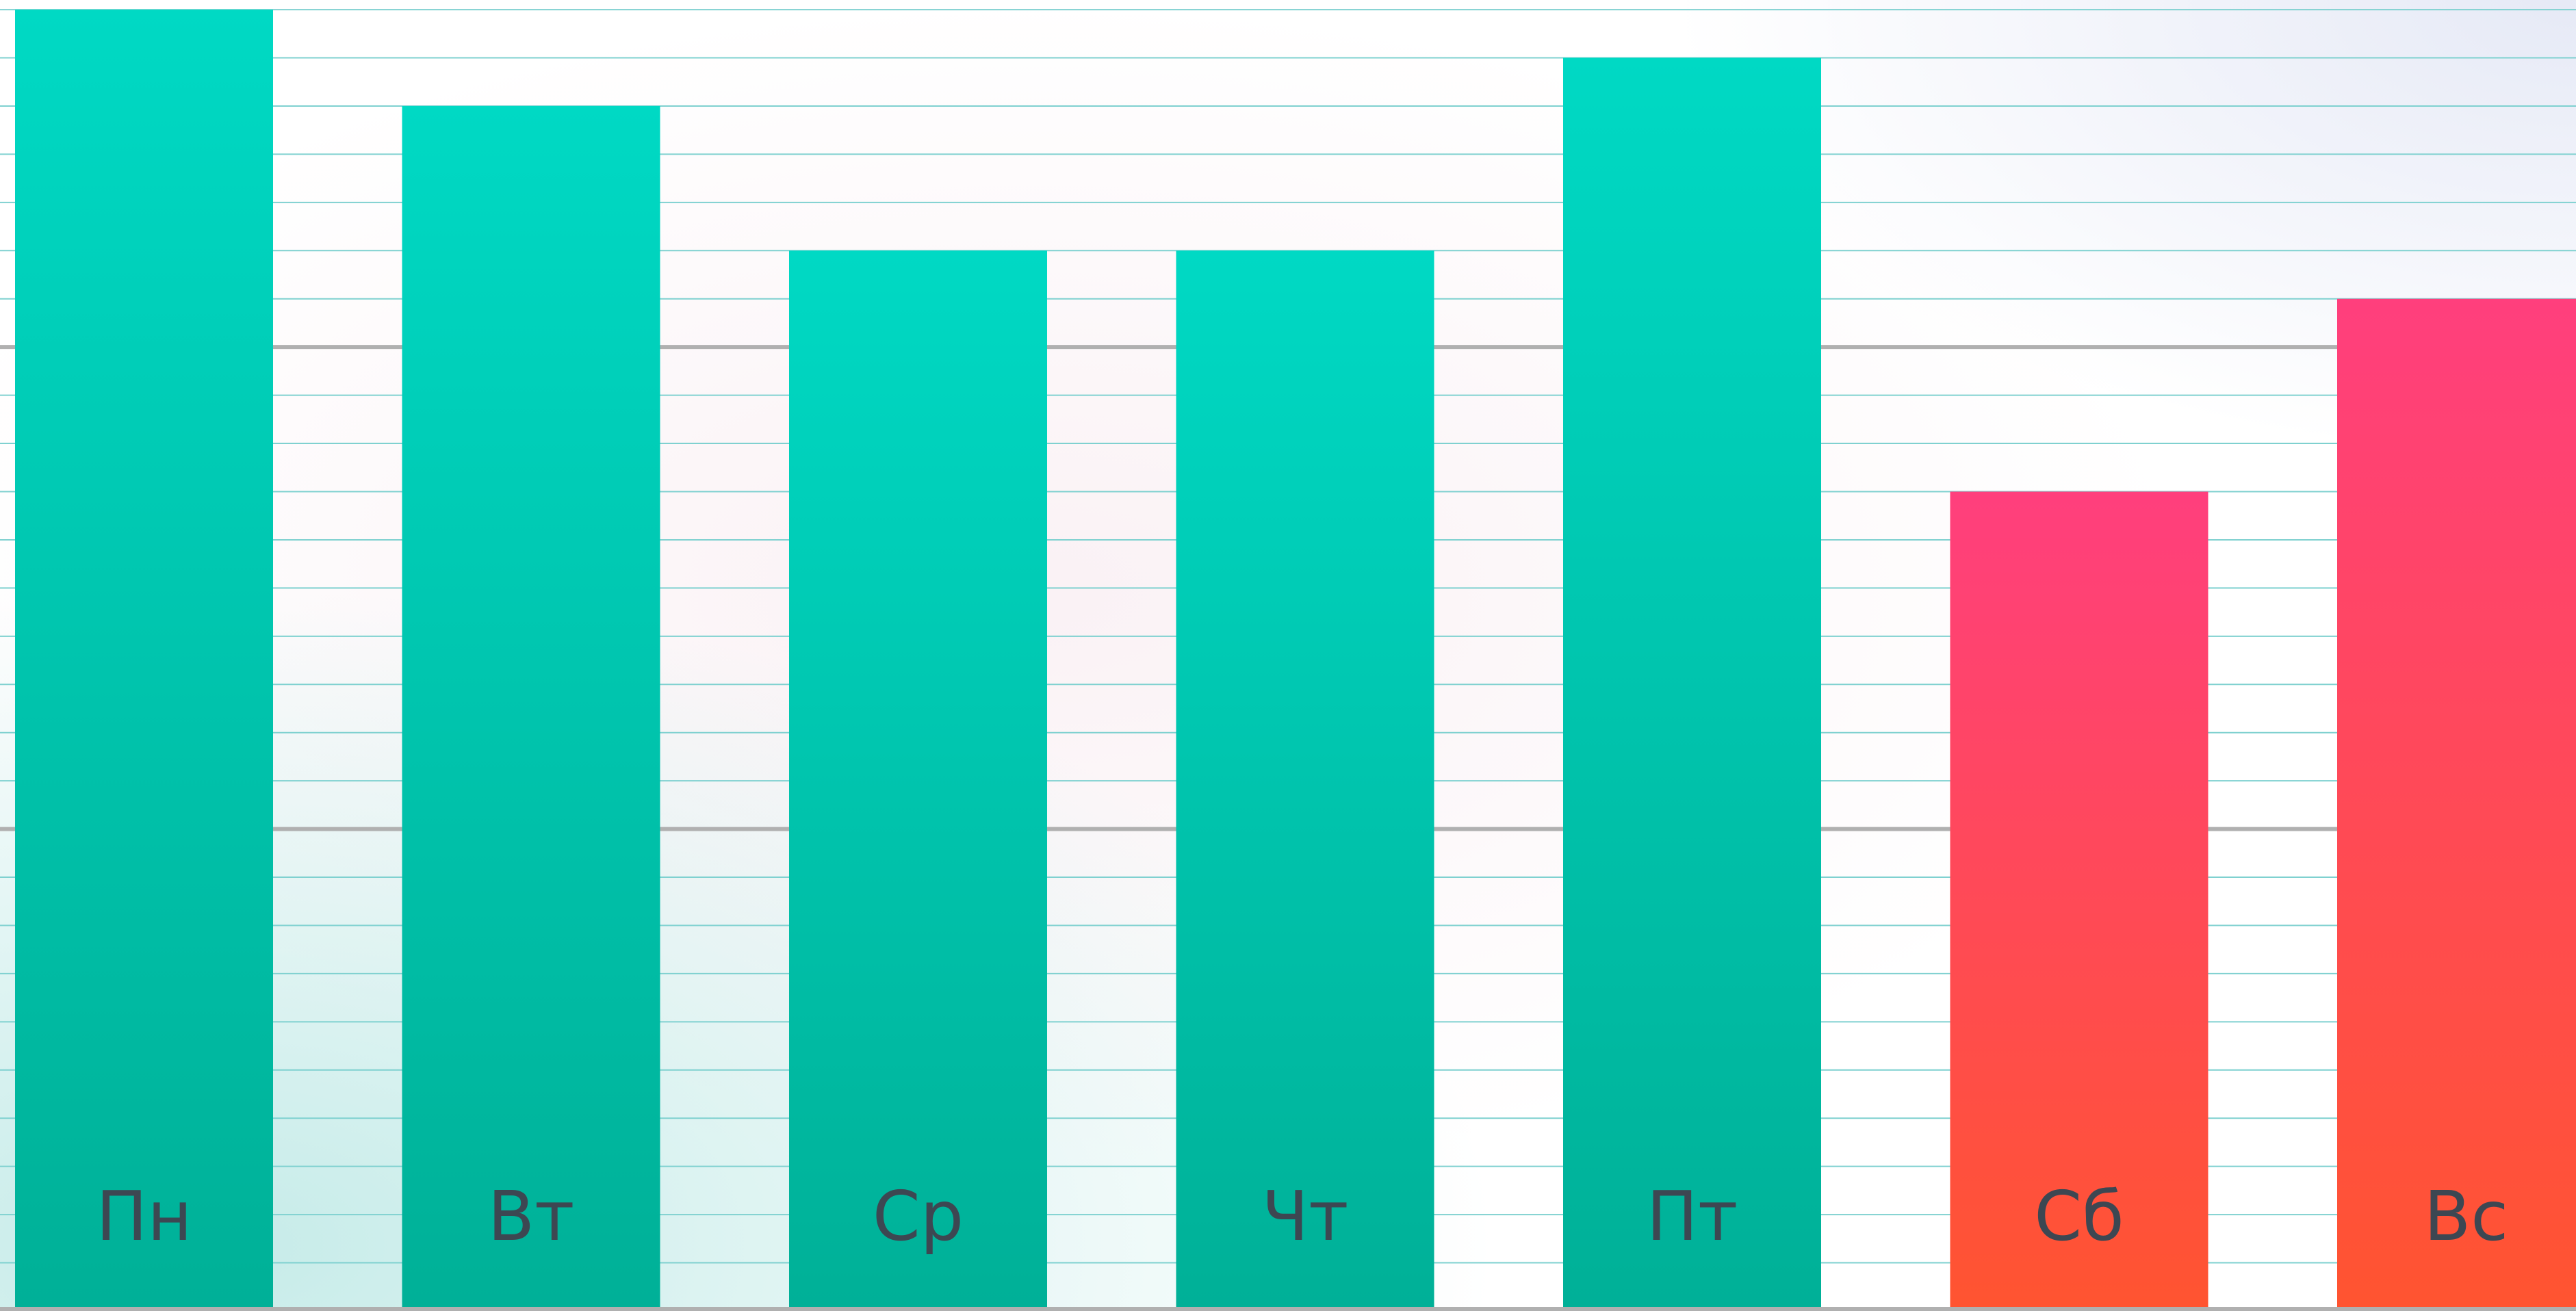 The image size is (2576, 1311). What do you see at coordinates (1692, 1216) in the screenshot?
I see `x-tick-label: Пт` at bounding box center [1692, 1216].